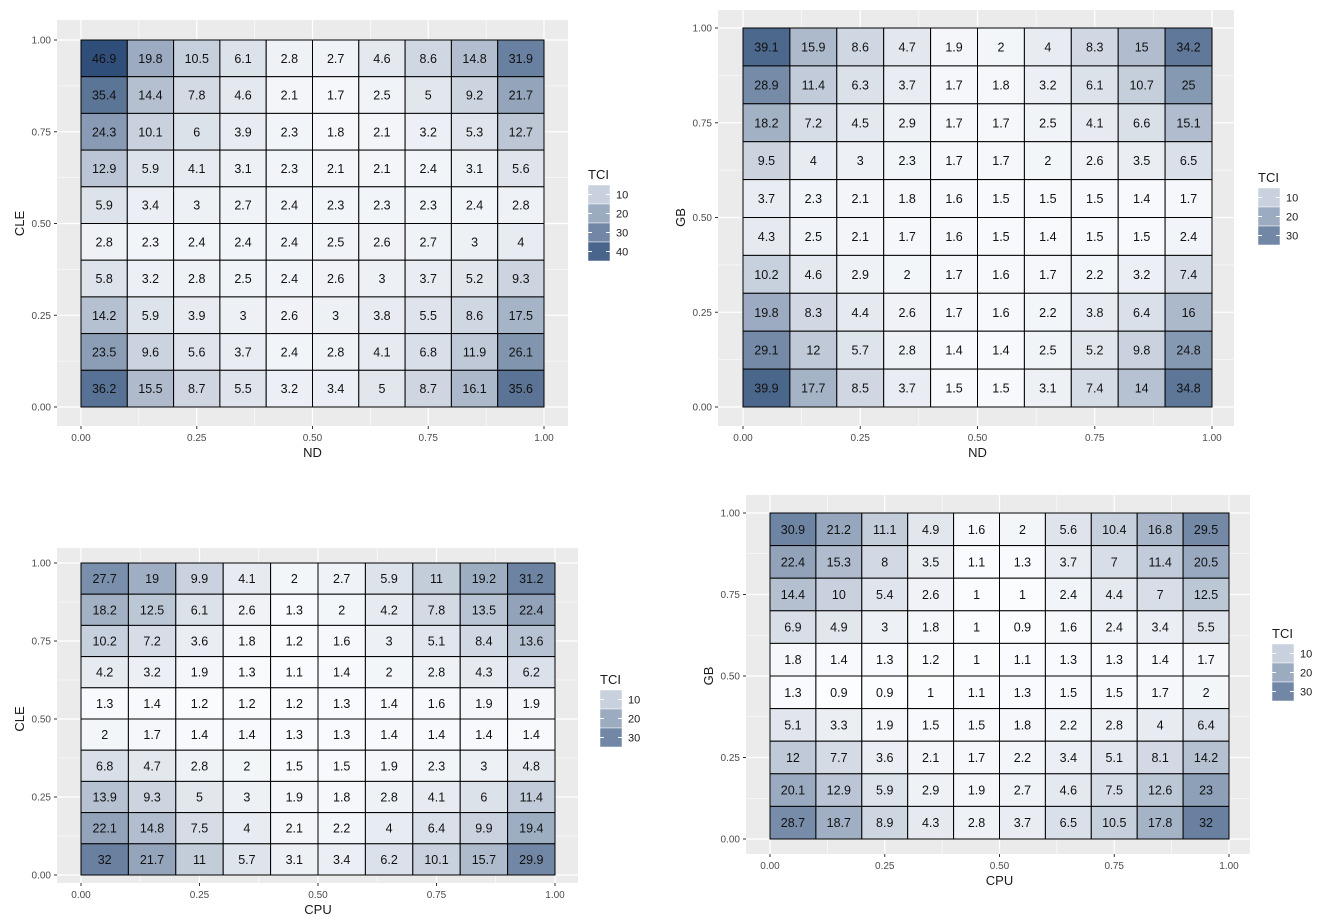  What do you see at coordinates (1159, 758) in the screenshot?
I see `cell-label: 8.1` at bounding box center [1159, 758].